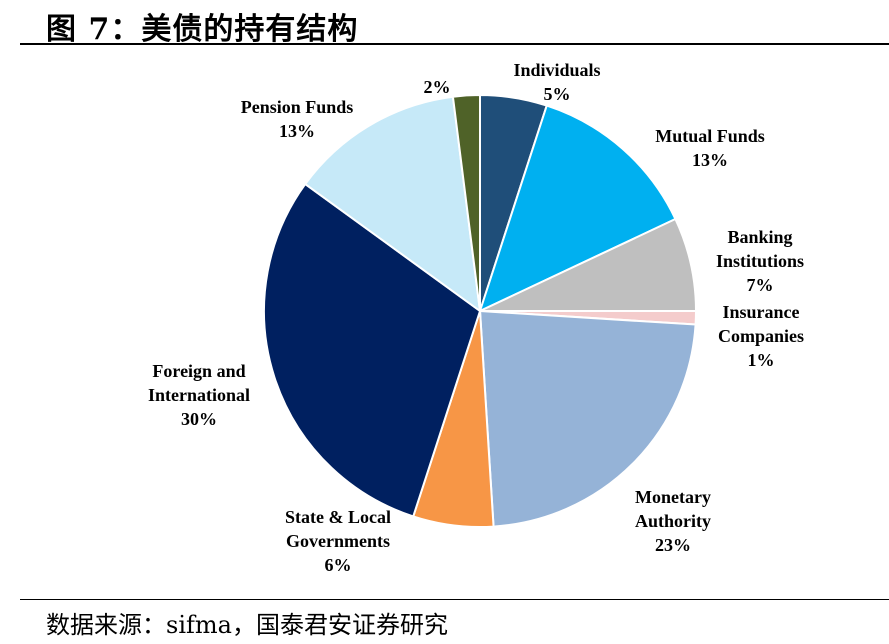 This screenshot has height=644, width=889. Describe the element at coordinates (454, 44) in the screenshot. I see `title-divider` at that location.